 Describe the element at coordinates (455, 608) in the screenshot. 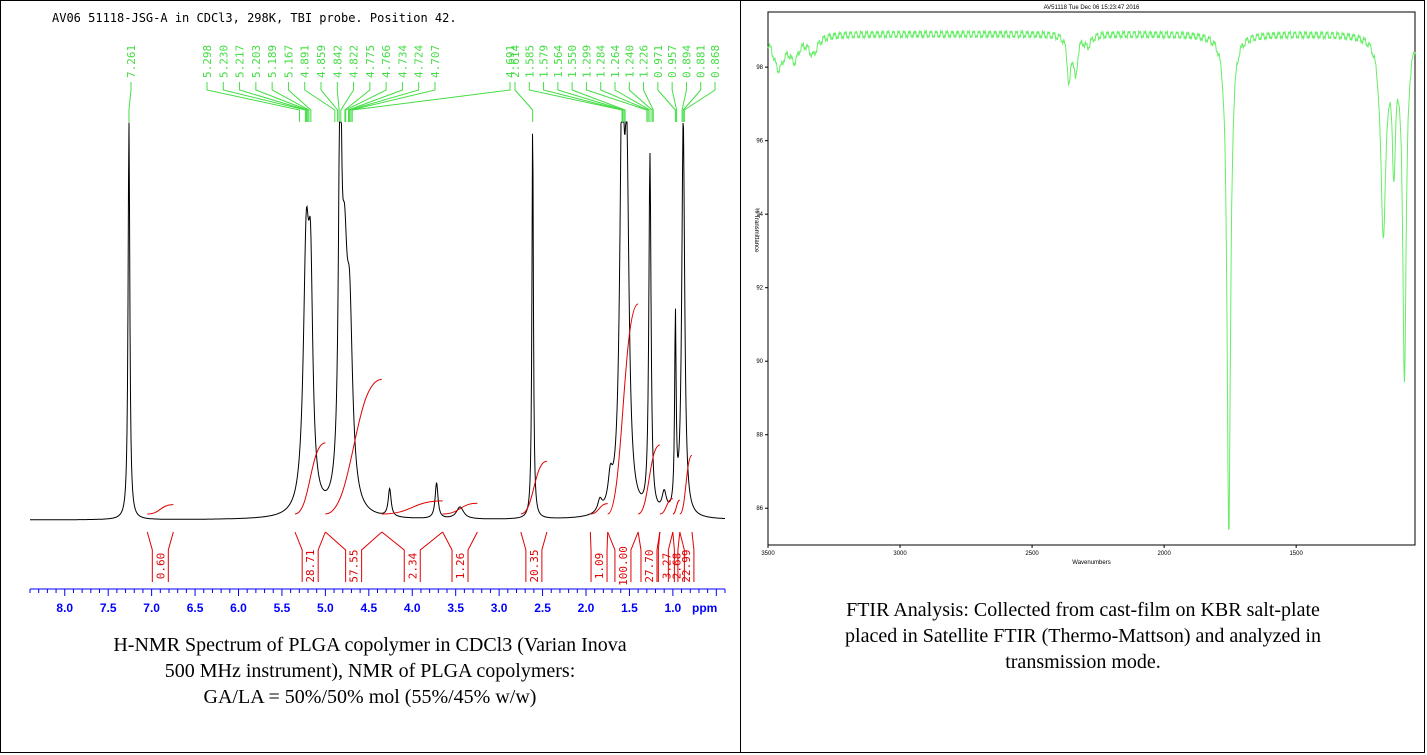

I see `nmr-x-tick-label: 3.5` at that location.